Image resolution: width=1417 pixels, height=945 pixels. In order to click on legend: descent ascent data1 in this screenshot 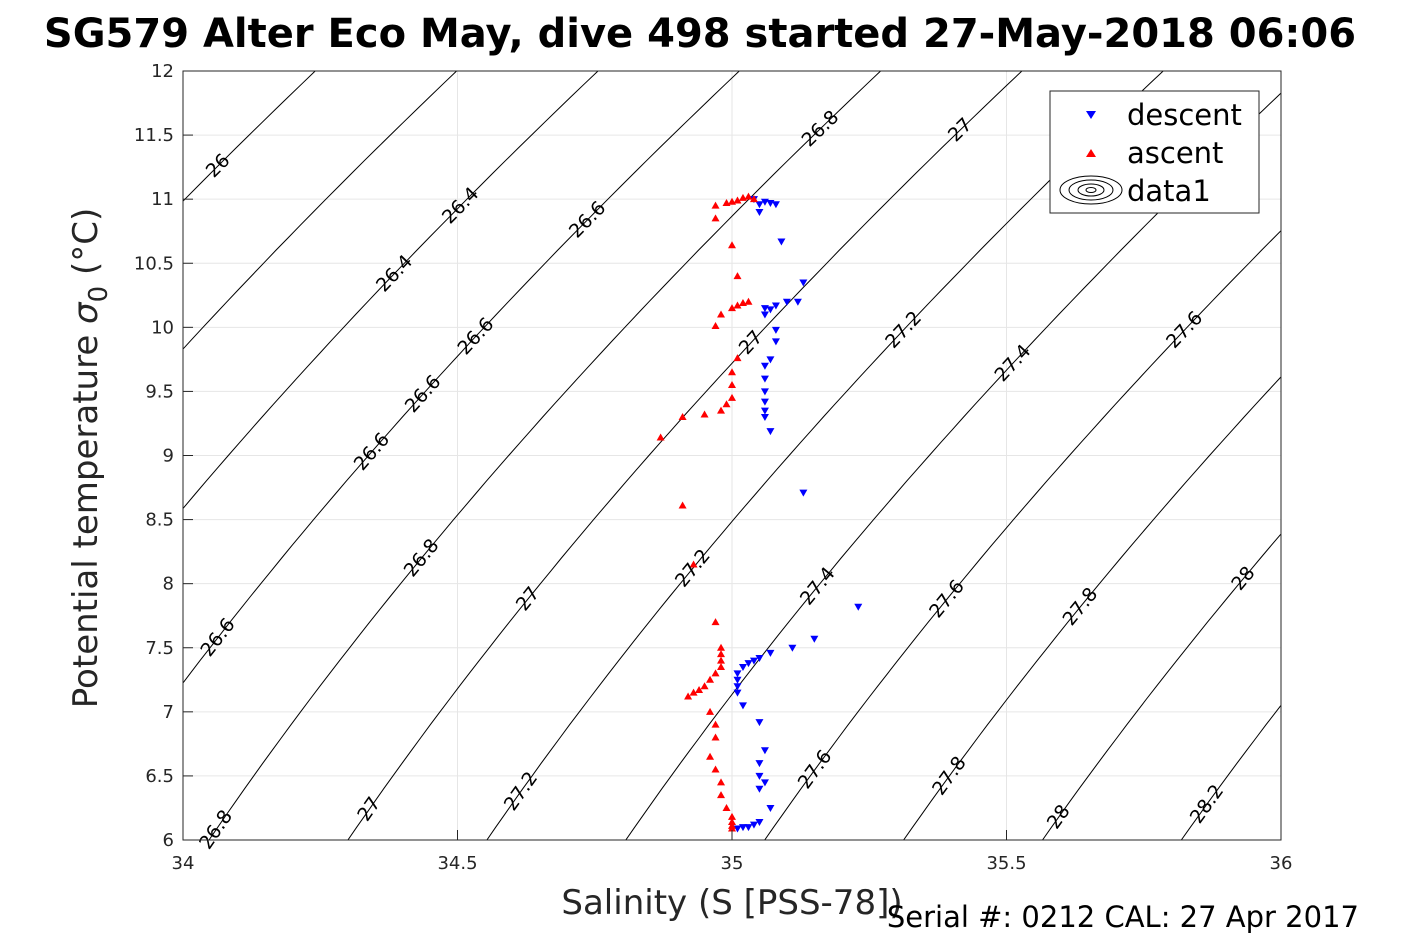, I will do `click(1154, 152)`.